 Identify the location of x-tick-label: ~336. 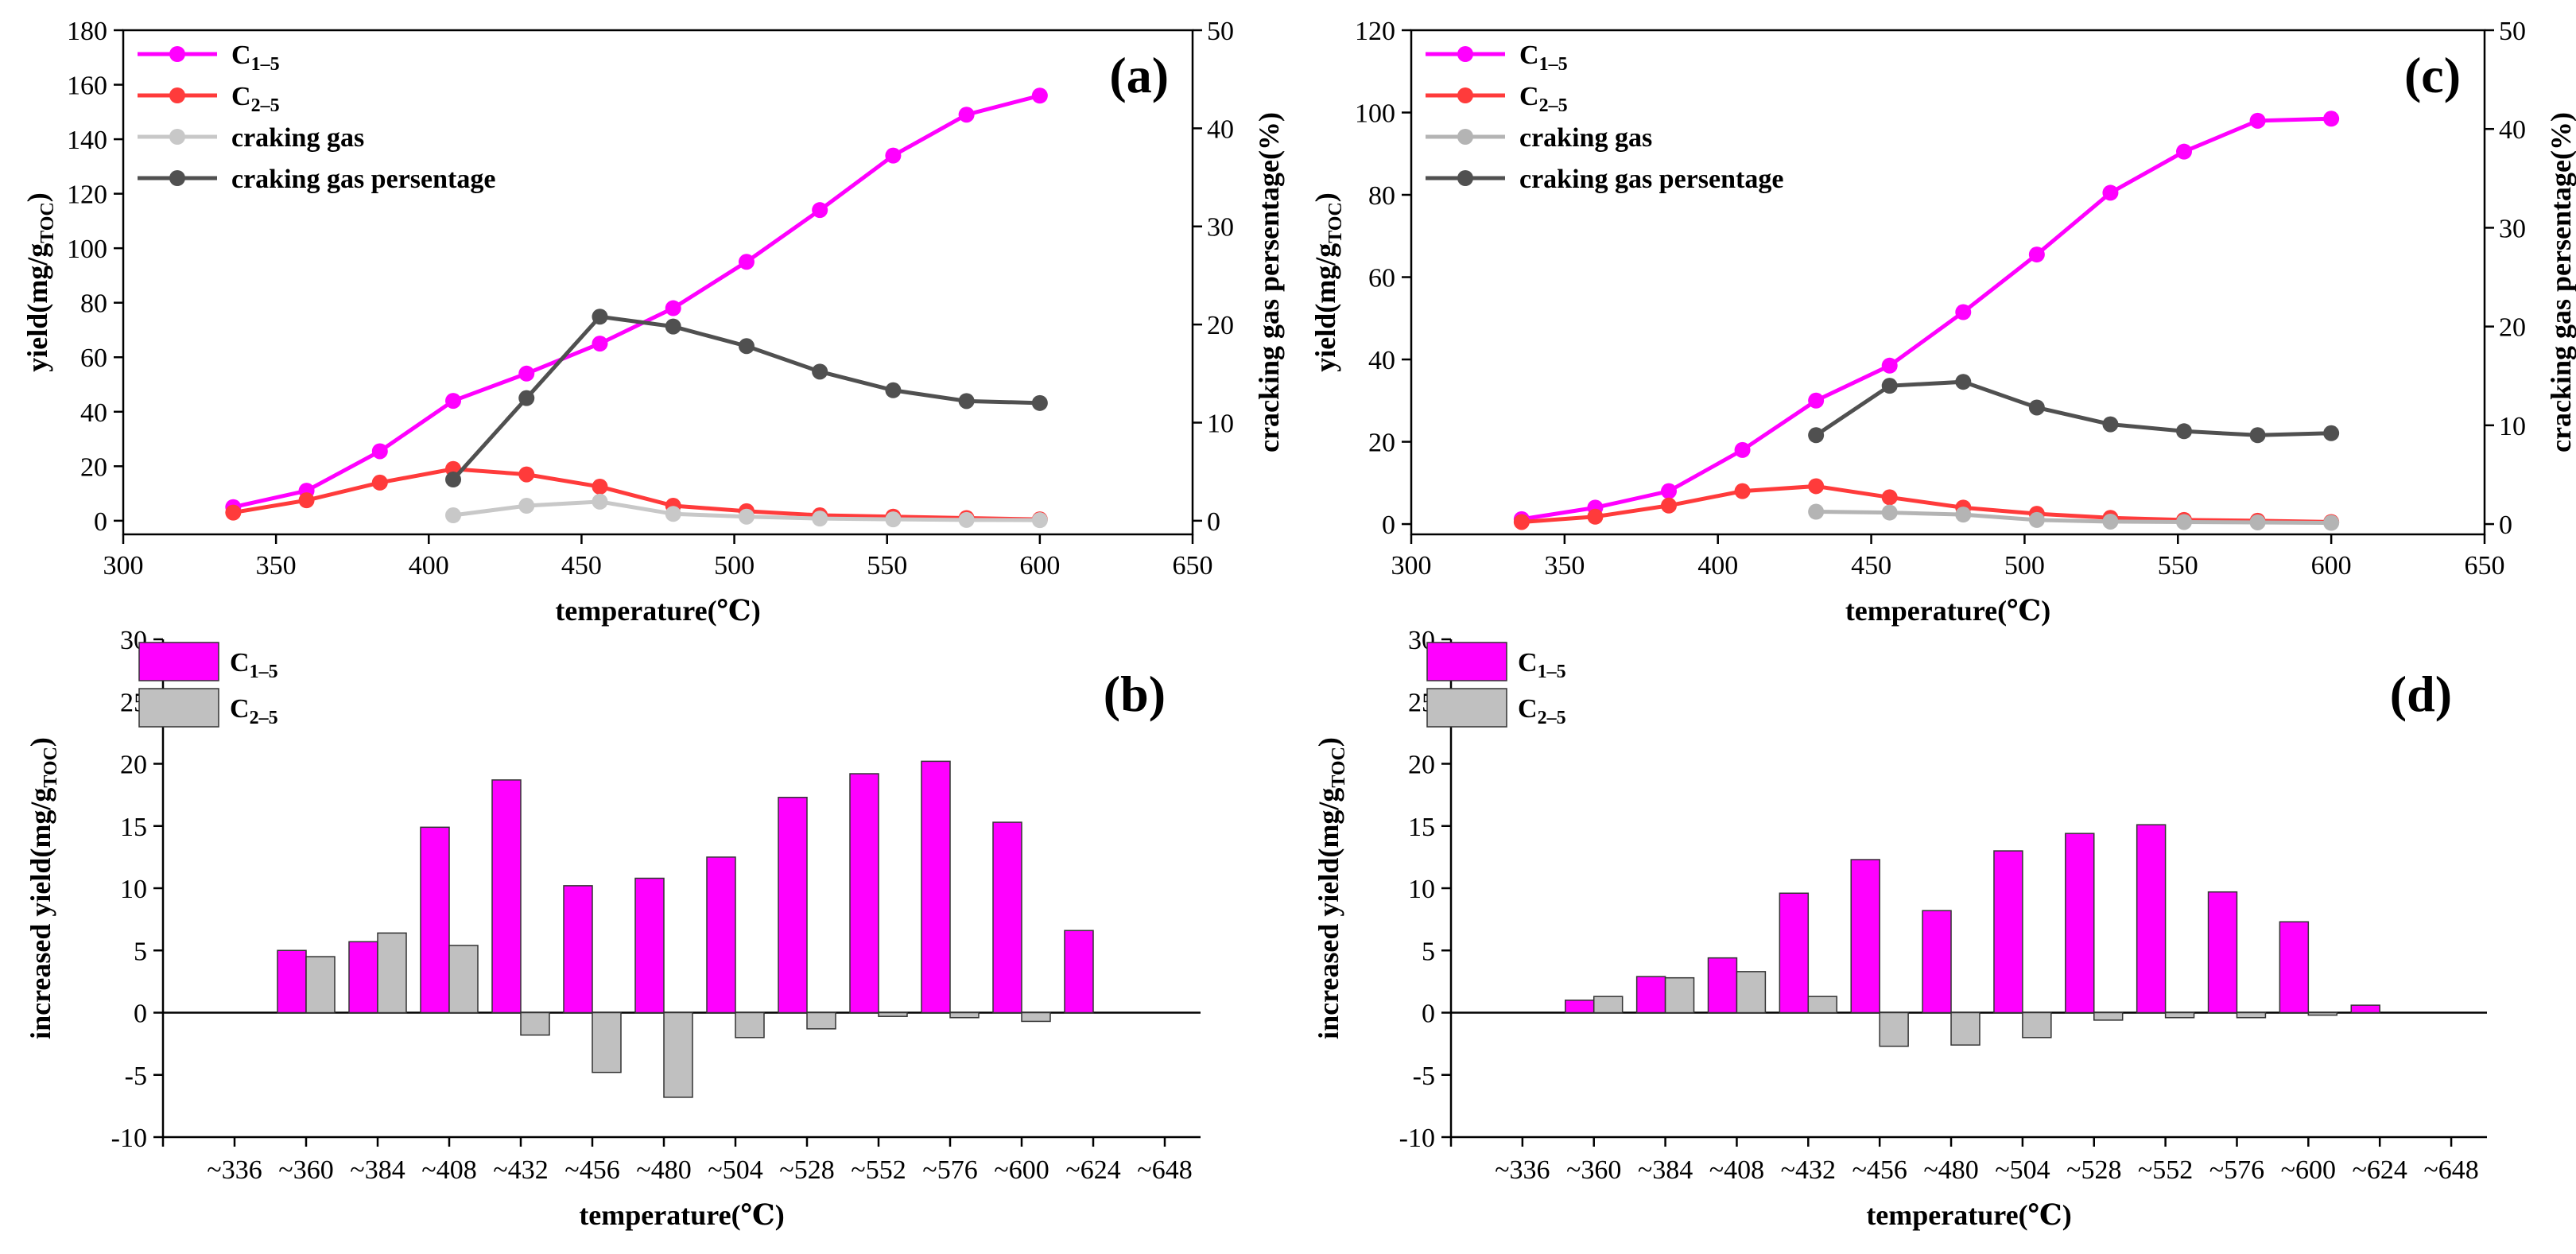
(1523, 1170).